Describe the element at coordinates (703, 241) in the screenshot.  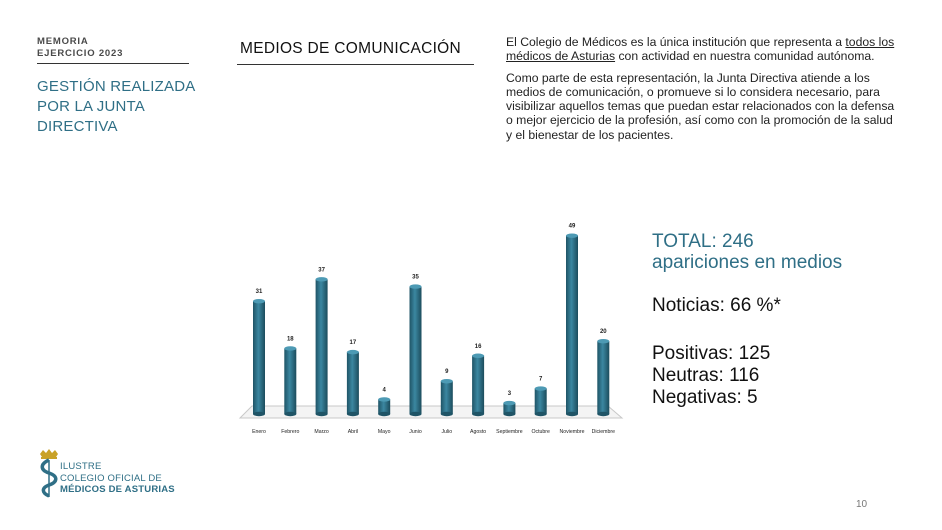
I see `total-appearances: TOTAL: 246` at that location.